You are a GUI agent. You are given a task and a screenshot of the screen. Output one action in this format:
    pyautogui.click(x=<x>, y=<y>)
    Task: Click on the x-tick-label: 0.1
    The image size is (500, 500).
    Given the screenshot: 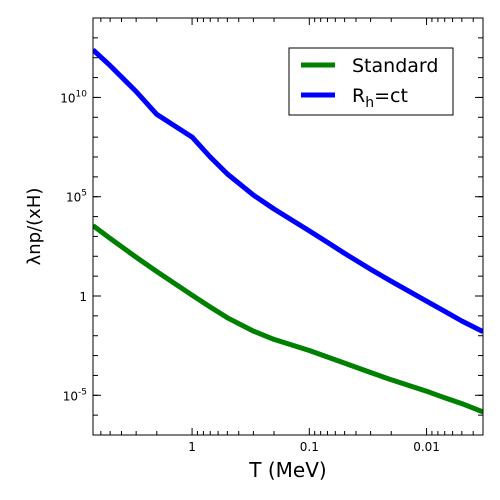 What is the action you would take?
    pyautogui.click(x=309, y=447)
    